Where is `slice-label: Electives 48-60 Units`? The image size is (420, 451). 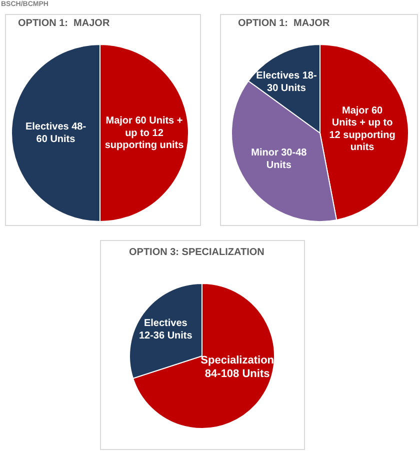 slice-label: Electives 48-60 Units is located at coordinates (55, 133).